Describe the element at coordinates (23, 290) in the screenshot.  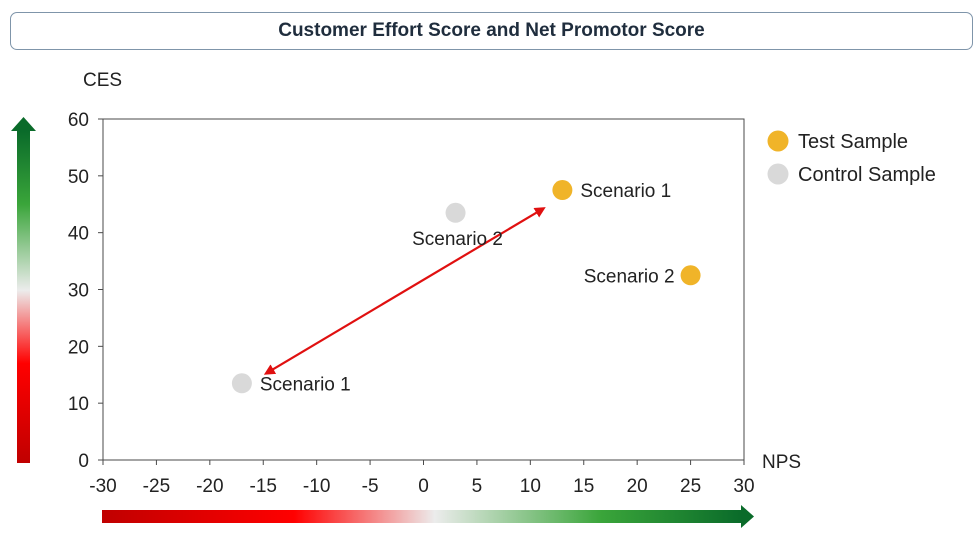
I see `ces-gradient-arrow` at that location.